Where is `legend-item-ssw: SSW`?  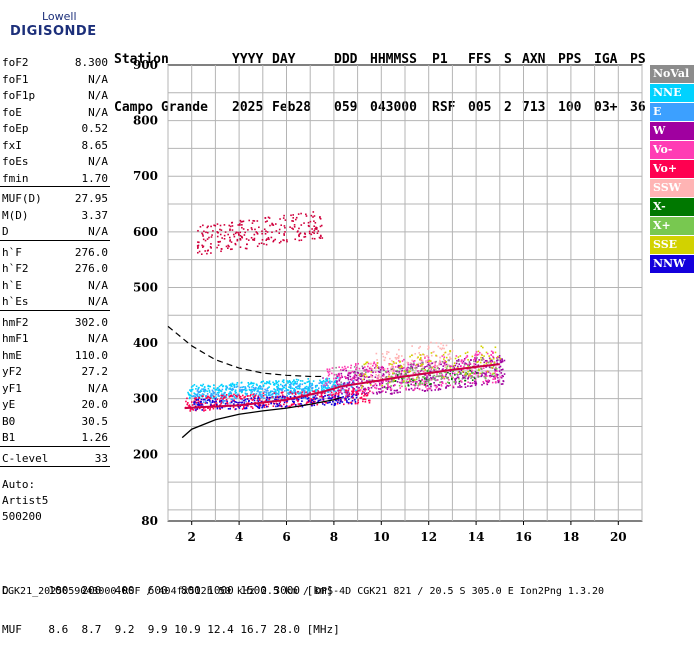
legend-item-ssw: SSW is located at coordinates (672, 188).